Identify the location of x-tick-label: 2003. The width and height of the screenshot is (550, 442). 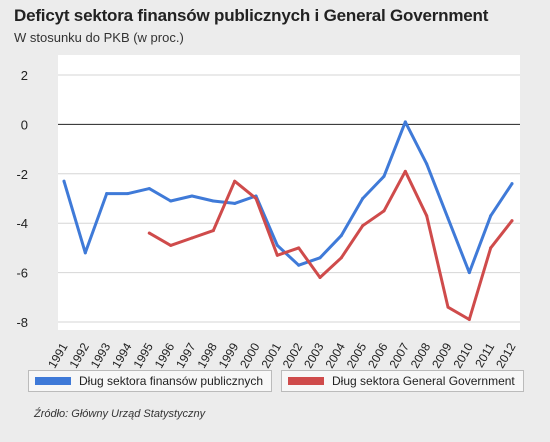
(314, 355).